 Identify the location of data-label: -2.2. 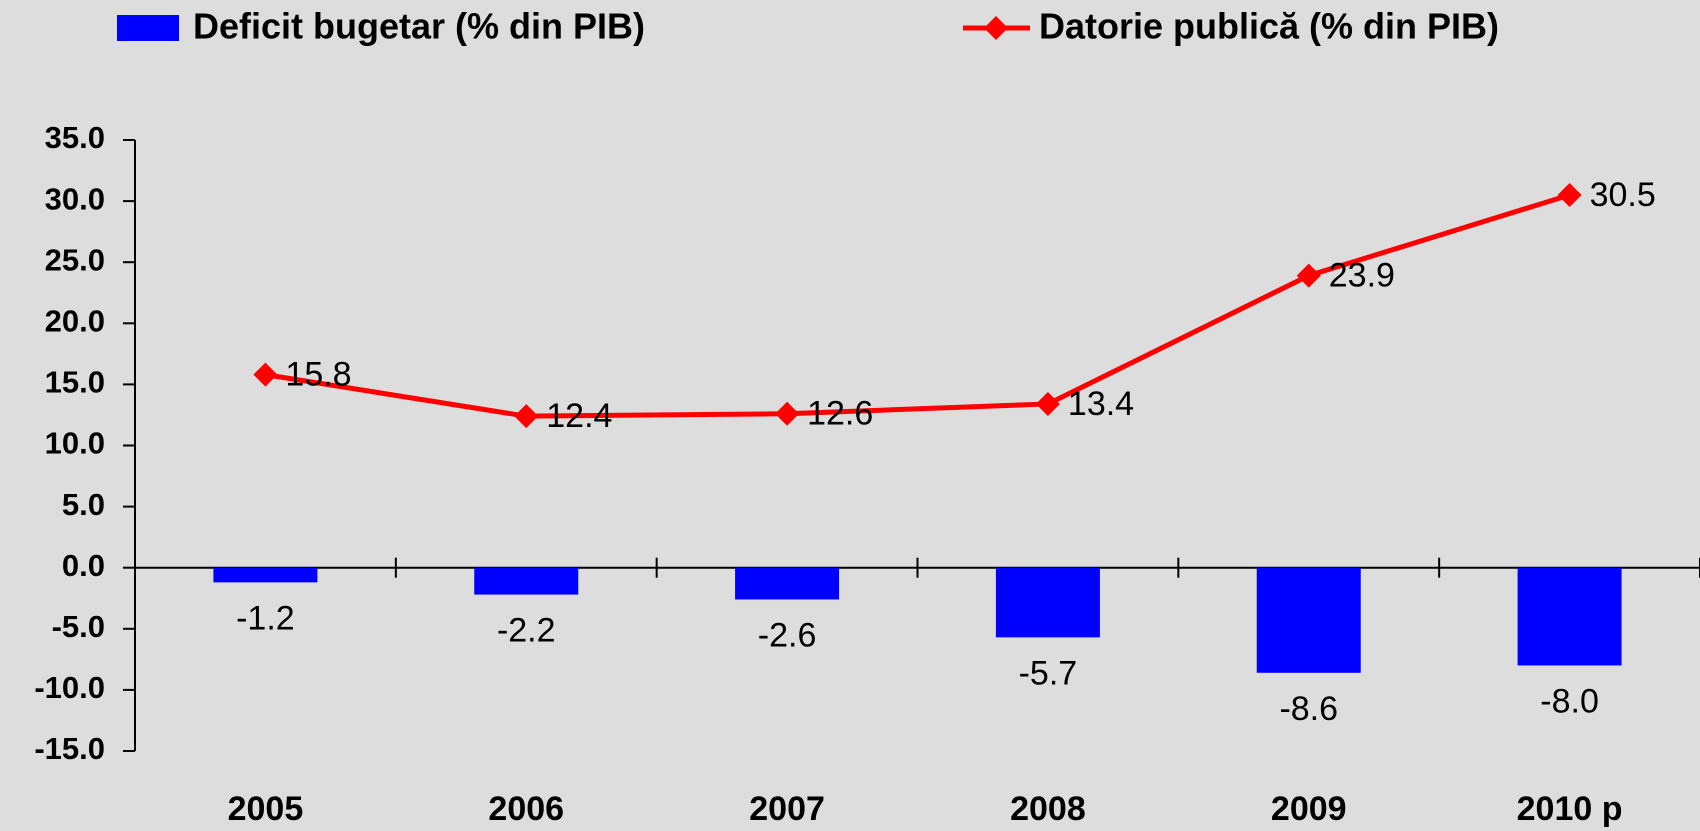
(526, 631).